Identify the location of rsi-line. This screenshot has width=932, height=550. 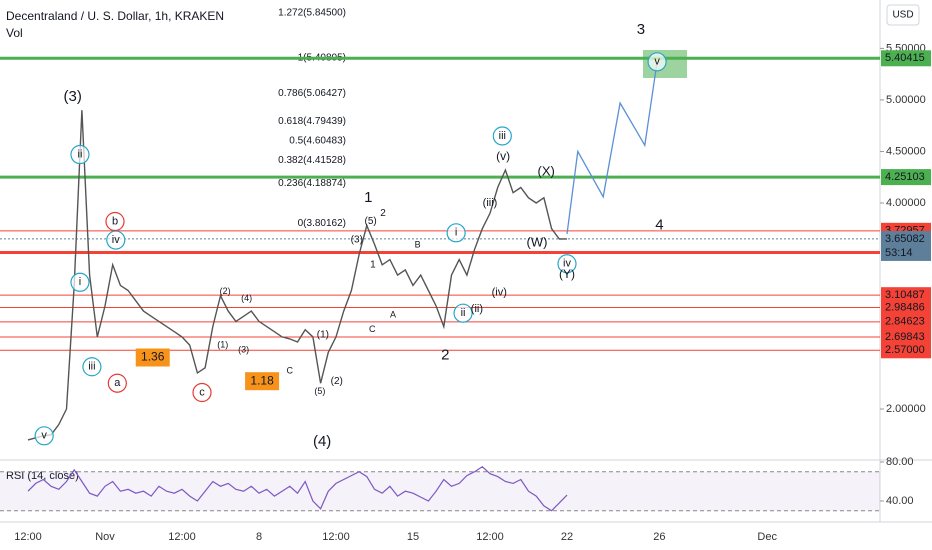
(297, 489).